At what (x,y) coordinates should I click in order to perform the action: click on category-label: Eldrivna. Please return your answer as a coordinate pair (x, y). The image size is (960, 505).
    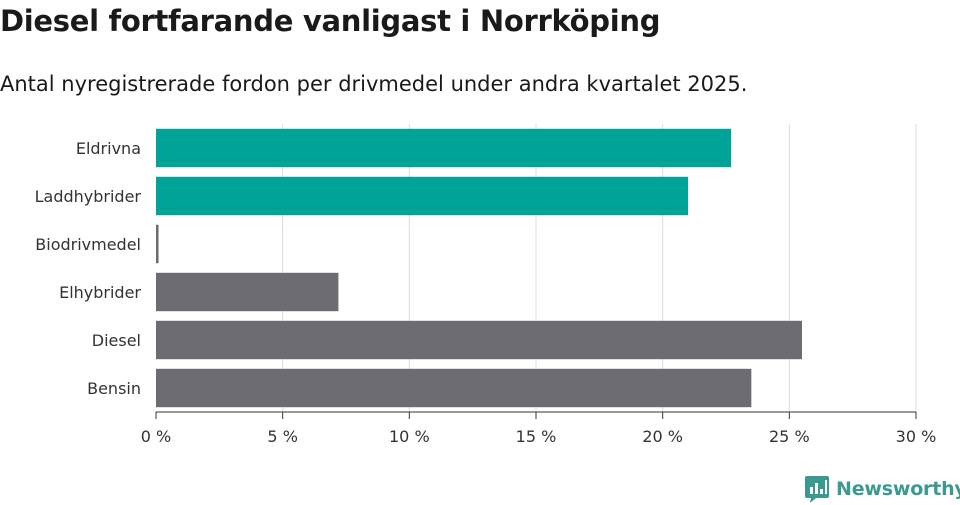
    Looking at the image, I should click on (108, 148).